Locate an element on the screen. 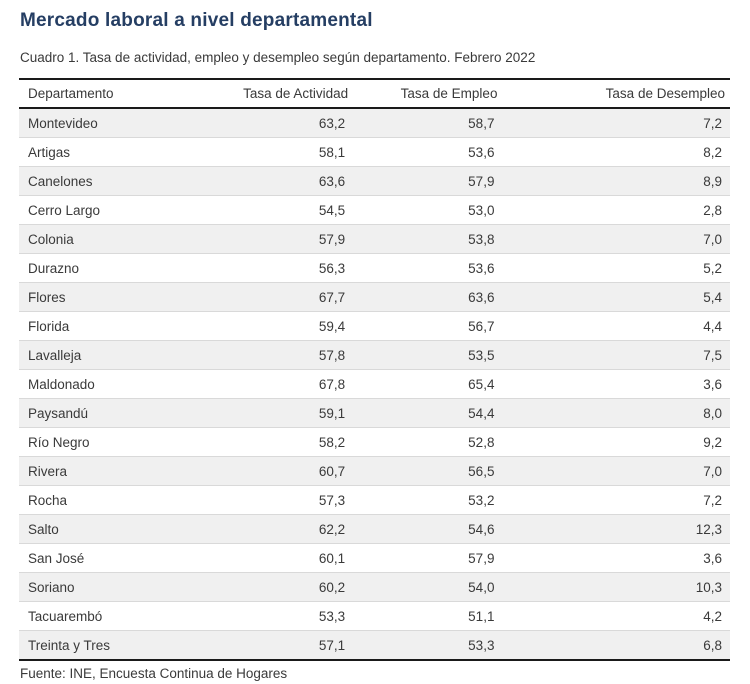 This screenshot has height=684, width=750. value-cell: 53,0 is located at coordinates (428, 210).